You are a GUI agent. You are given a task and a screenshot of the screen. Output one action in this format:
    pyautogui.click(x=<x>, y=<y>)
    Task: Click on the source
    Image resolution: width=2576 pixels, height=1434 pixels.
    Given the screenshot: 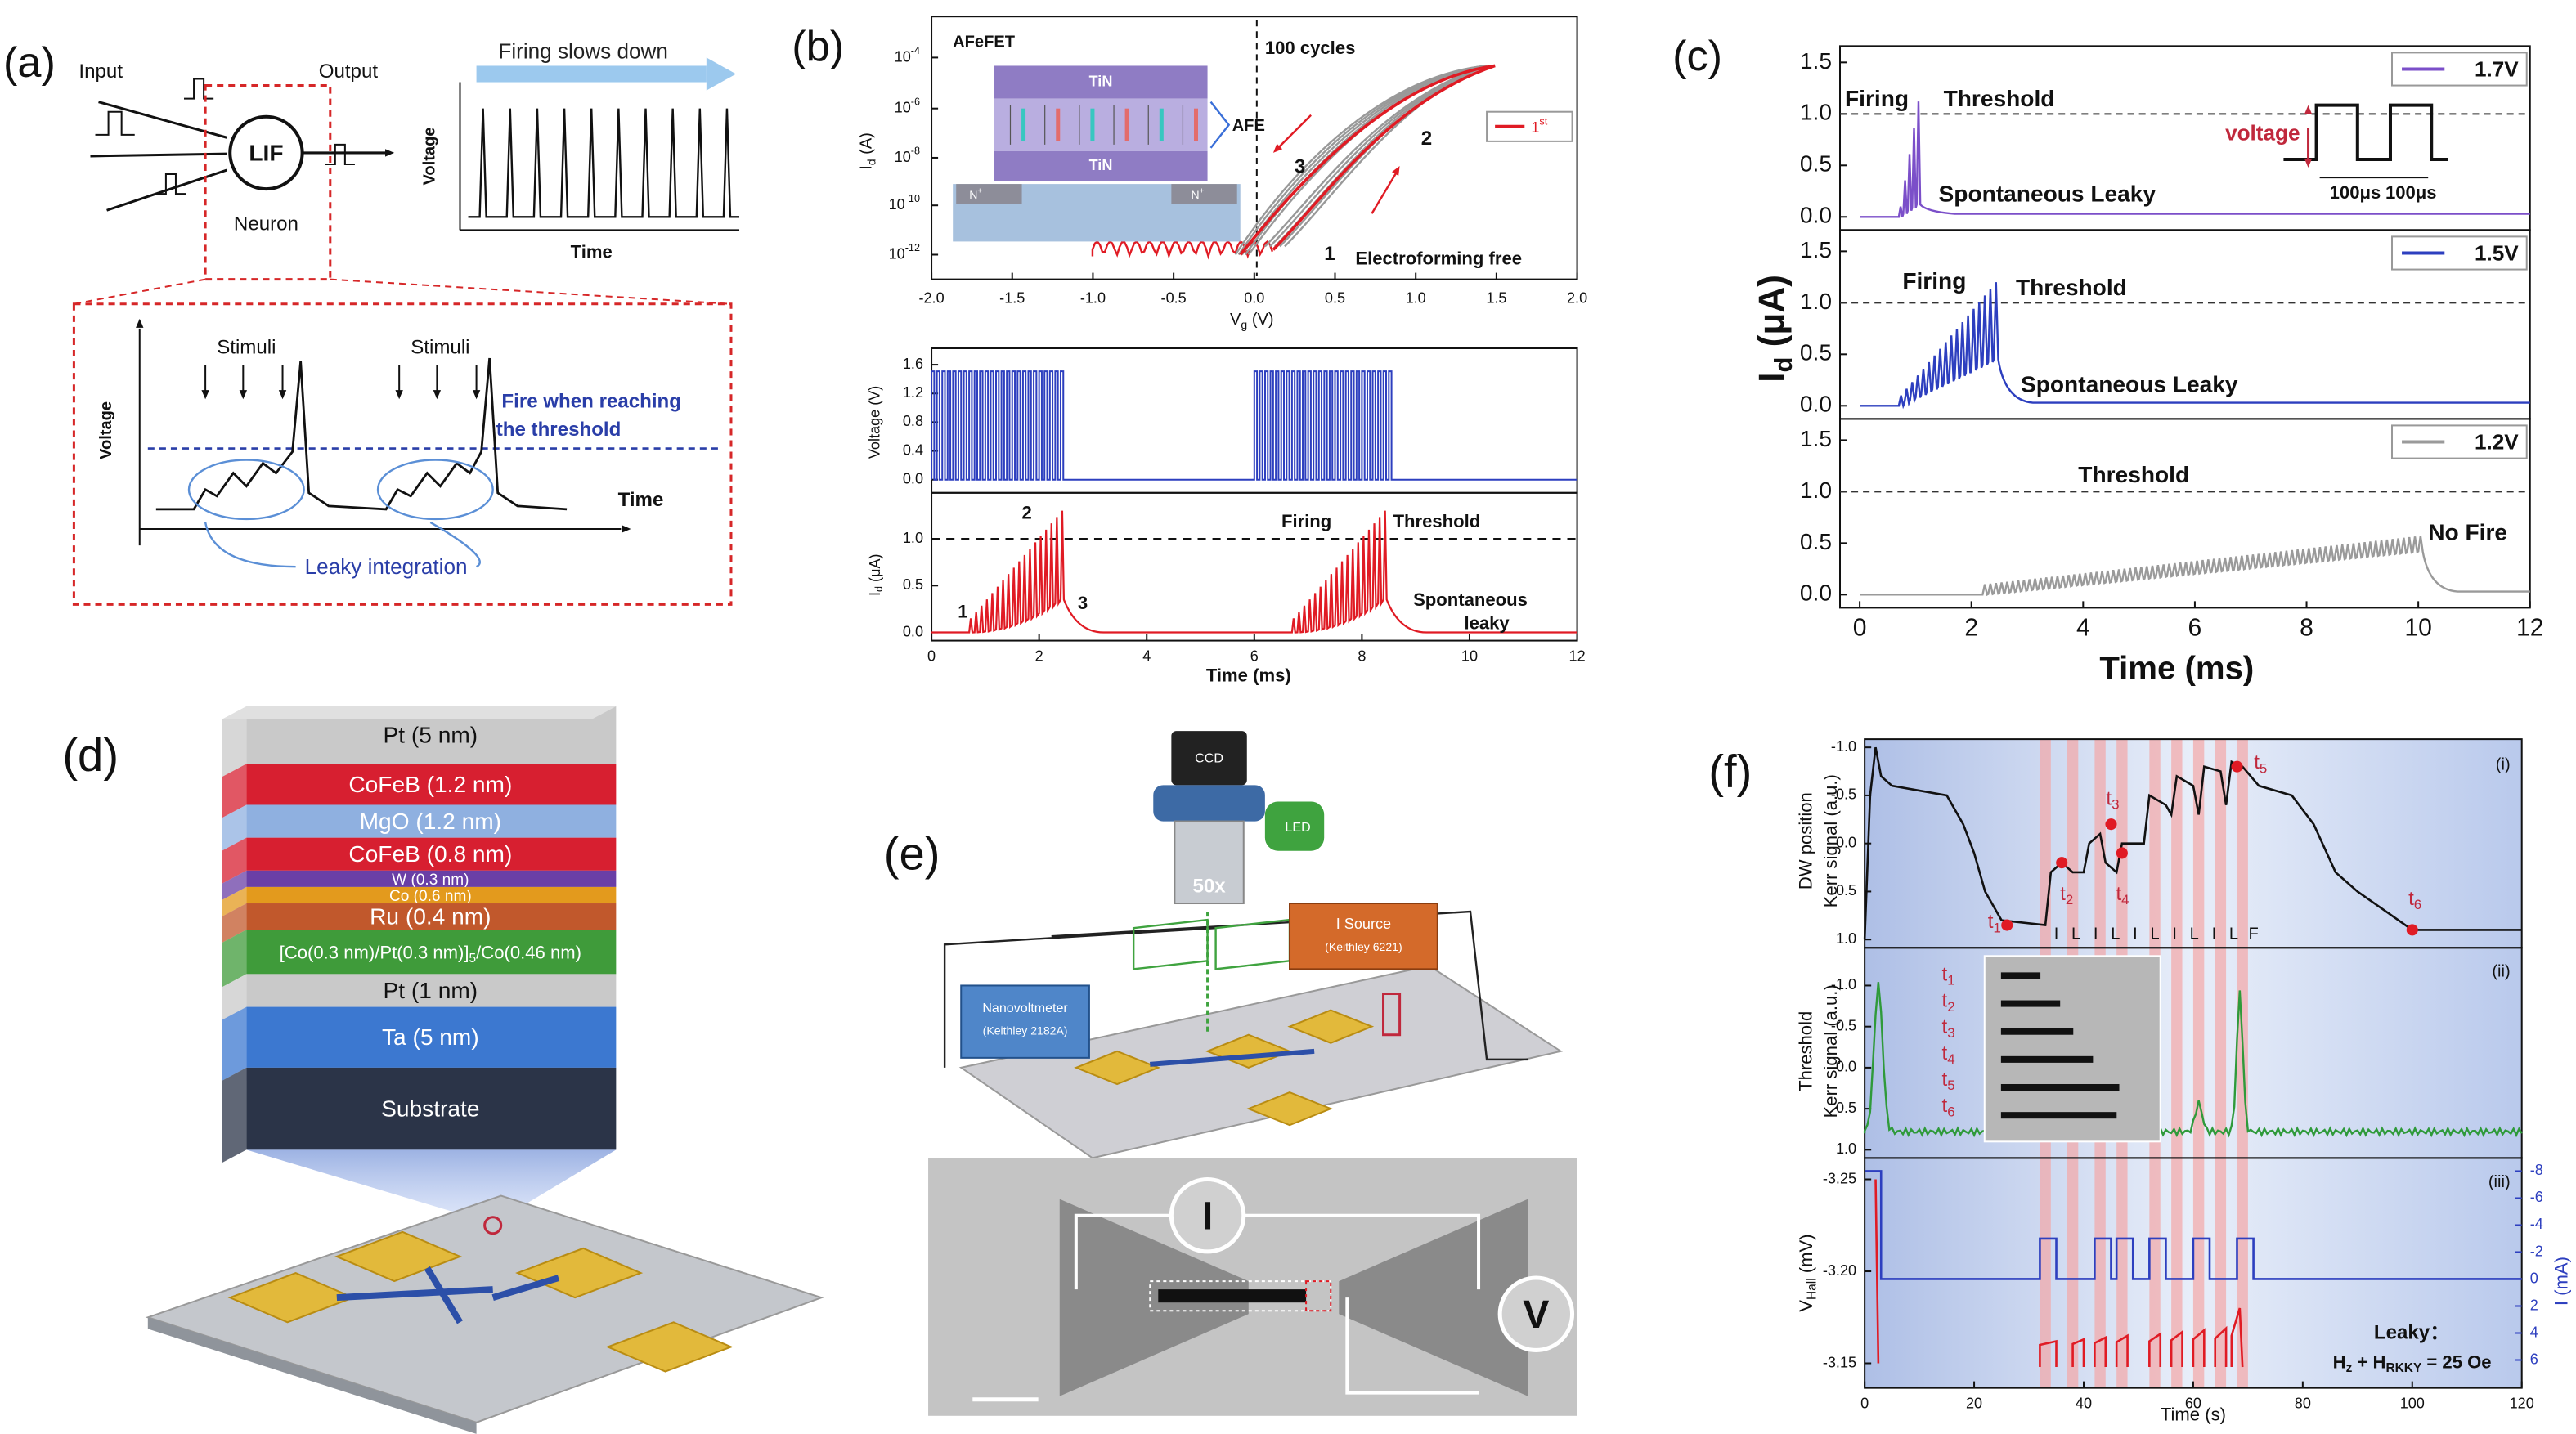 What is the action you would take?
    pyautogui.click(x=989, y=194)
    